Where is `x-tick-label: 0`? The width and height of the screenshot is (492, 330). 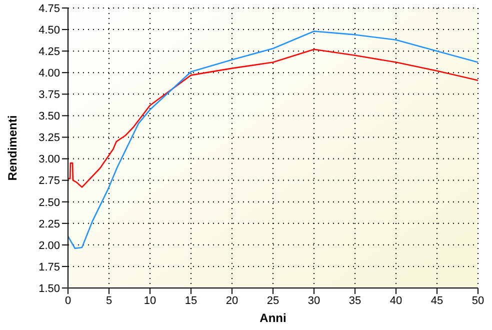 x-tick-label: 0 is located at coordinates (68, 300).